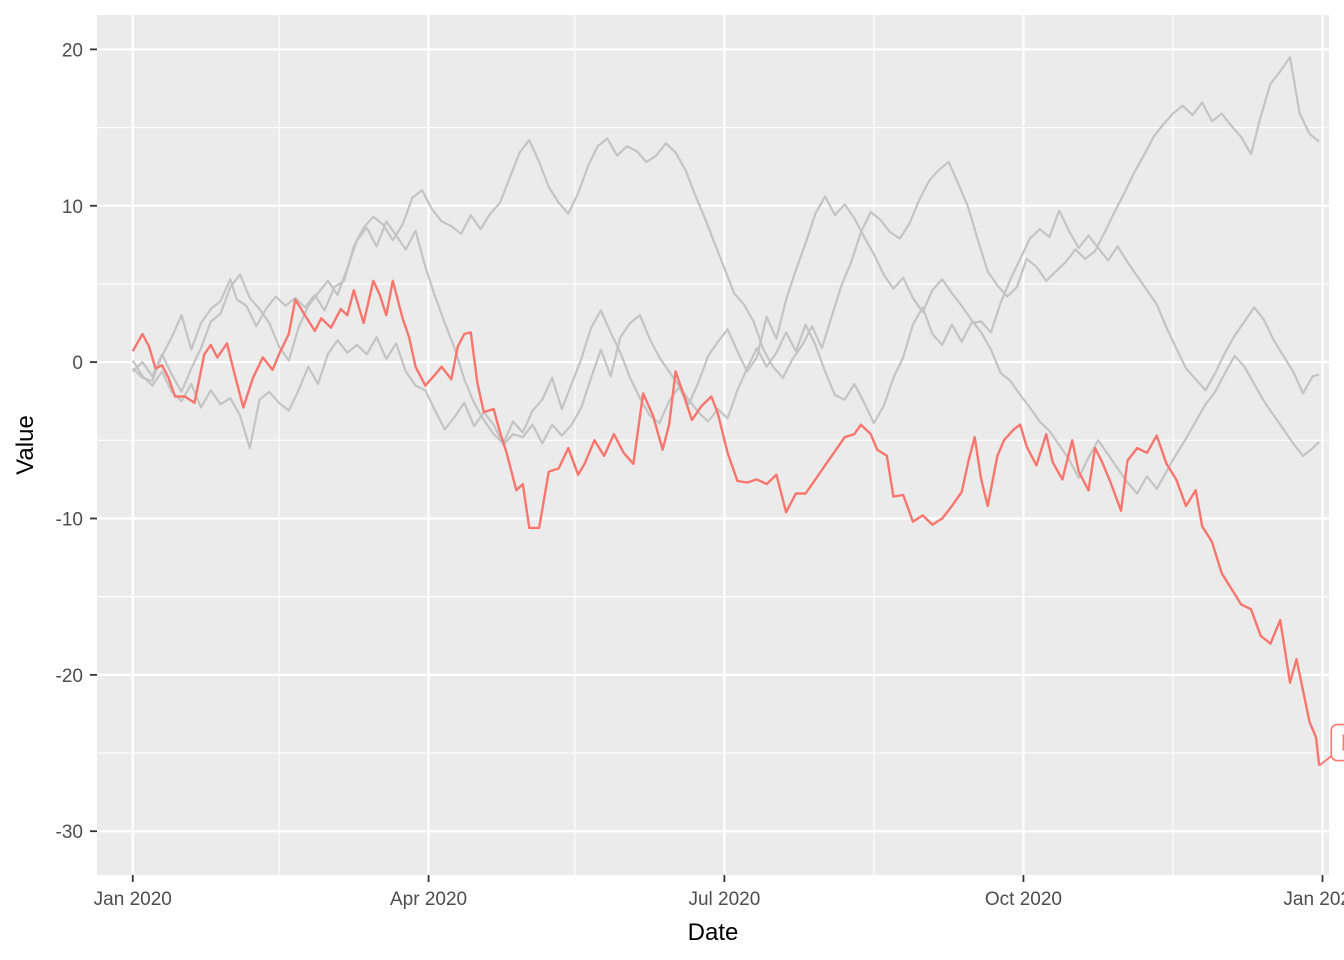  What do you see at coordinates (133, 899) in the screenshot?
I see `x-tick-label: Jan 2020` at bounding box center [133, 899].